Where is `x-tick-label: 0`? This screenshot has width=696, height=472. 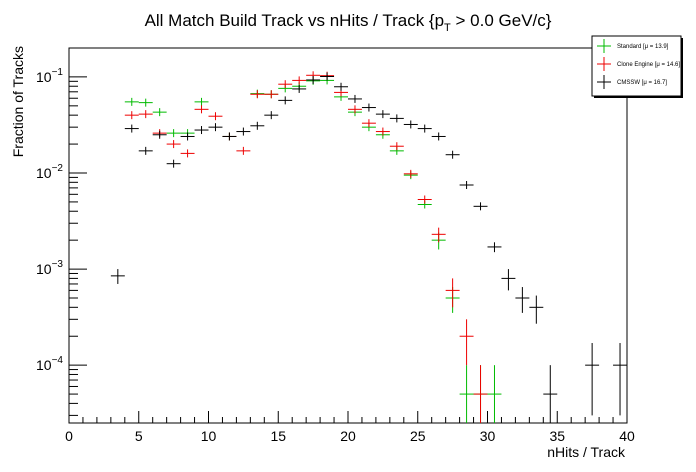 x-tick-label: 0 is located at coordinates (69, 436).